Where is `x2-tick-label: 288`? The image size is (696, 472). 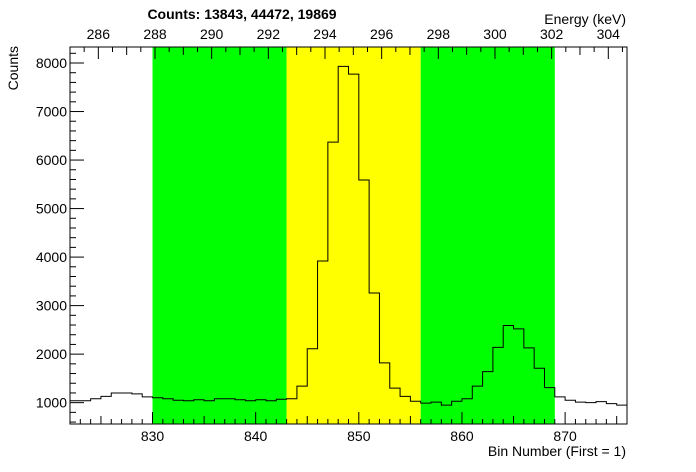 x2-tick-label: 288 is located at coordinates (155, 34).